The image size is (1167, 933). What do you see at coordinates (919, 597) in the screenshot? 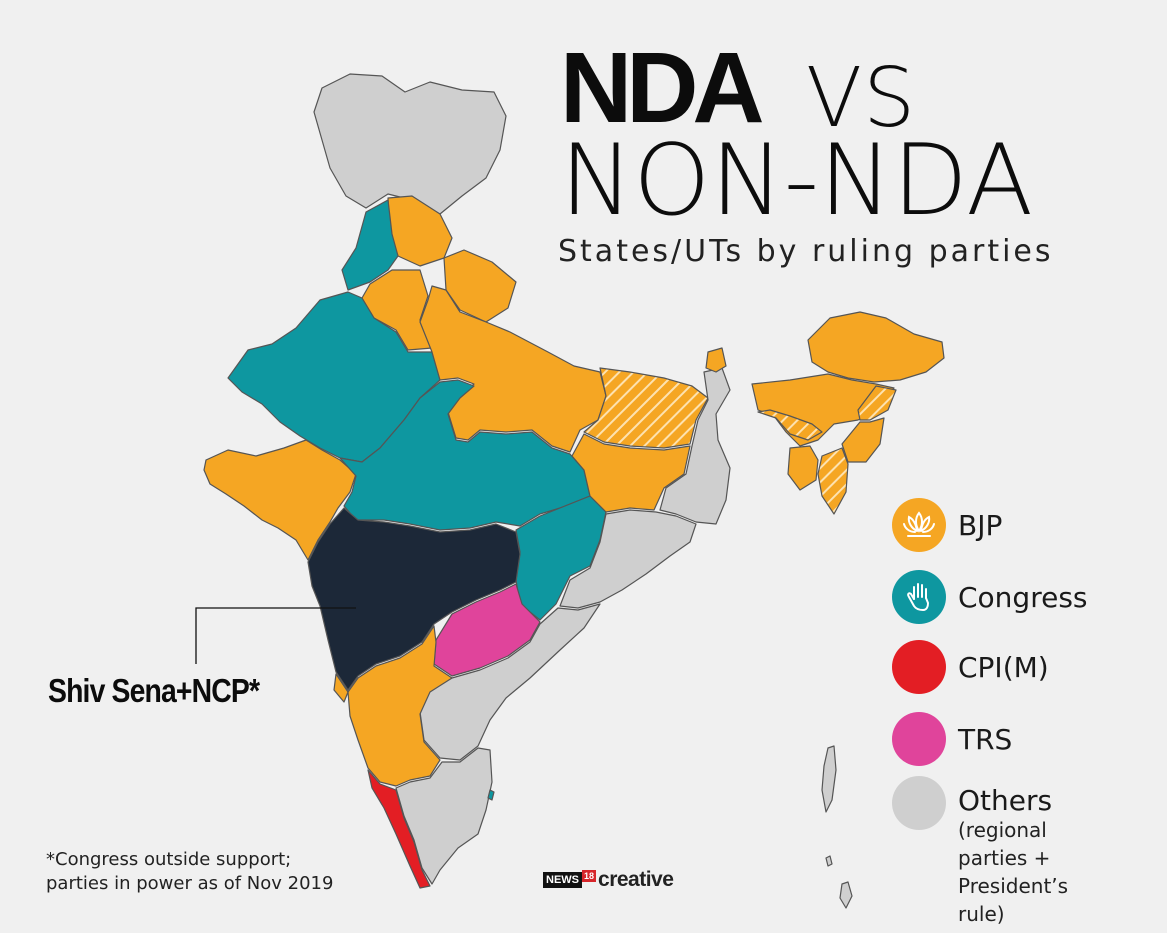
I see `hand-icon` at bounding box center [919, 597].